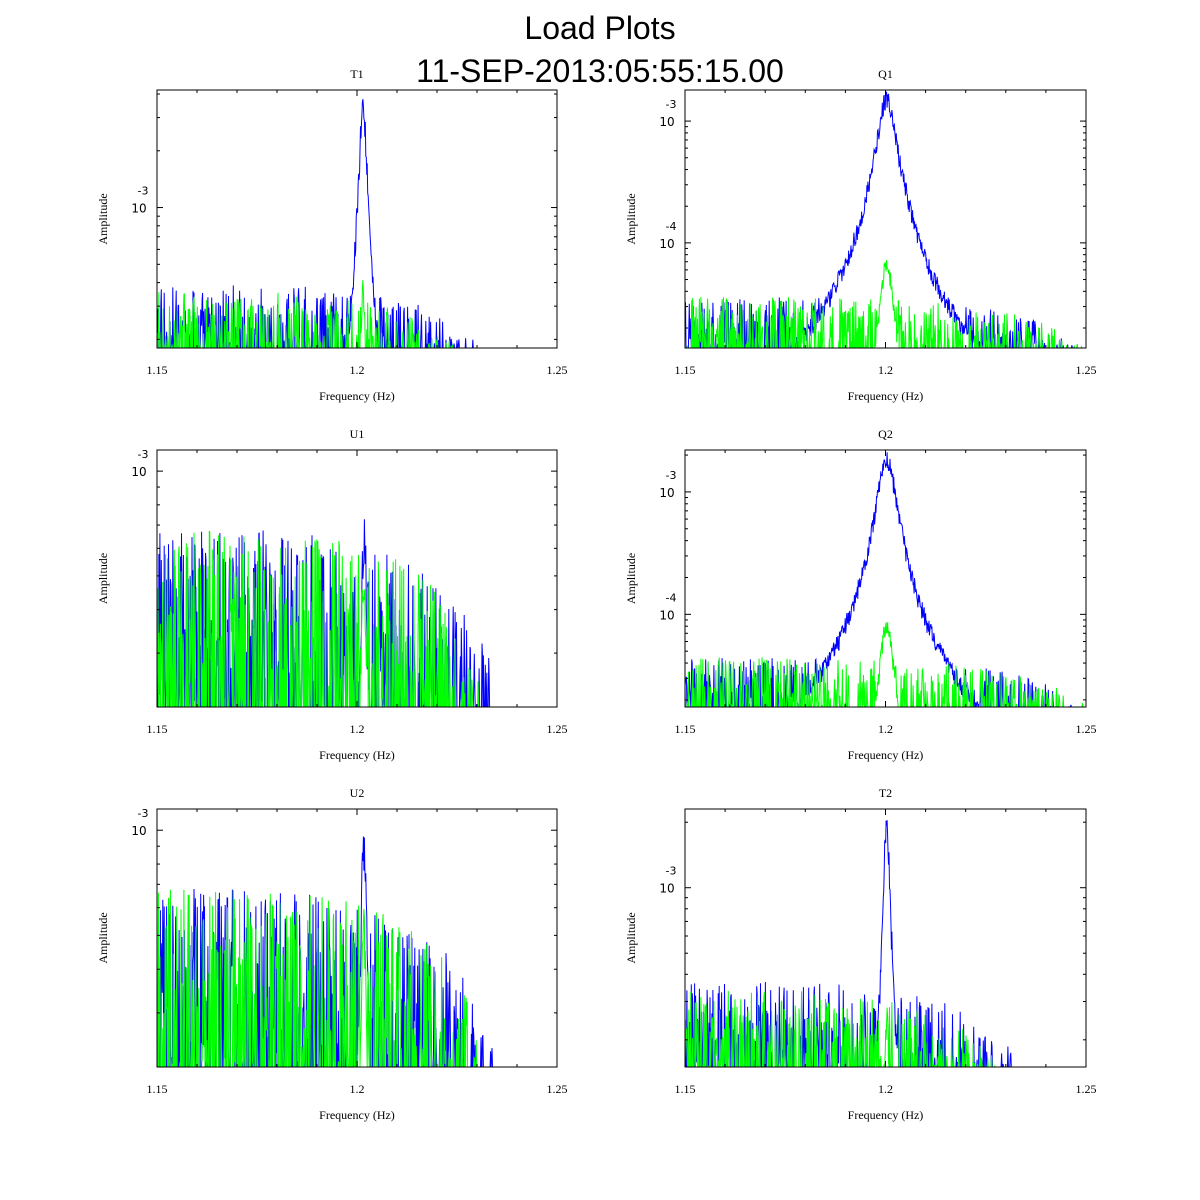 The height and width of the screenshot is (1200, 1200). What do you see at coordinates (357, 793) in the screenshot?
I see `plot-title: U2` at bounding box center [357, 793].